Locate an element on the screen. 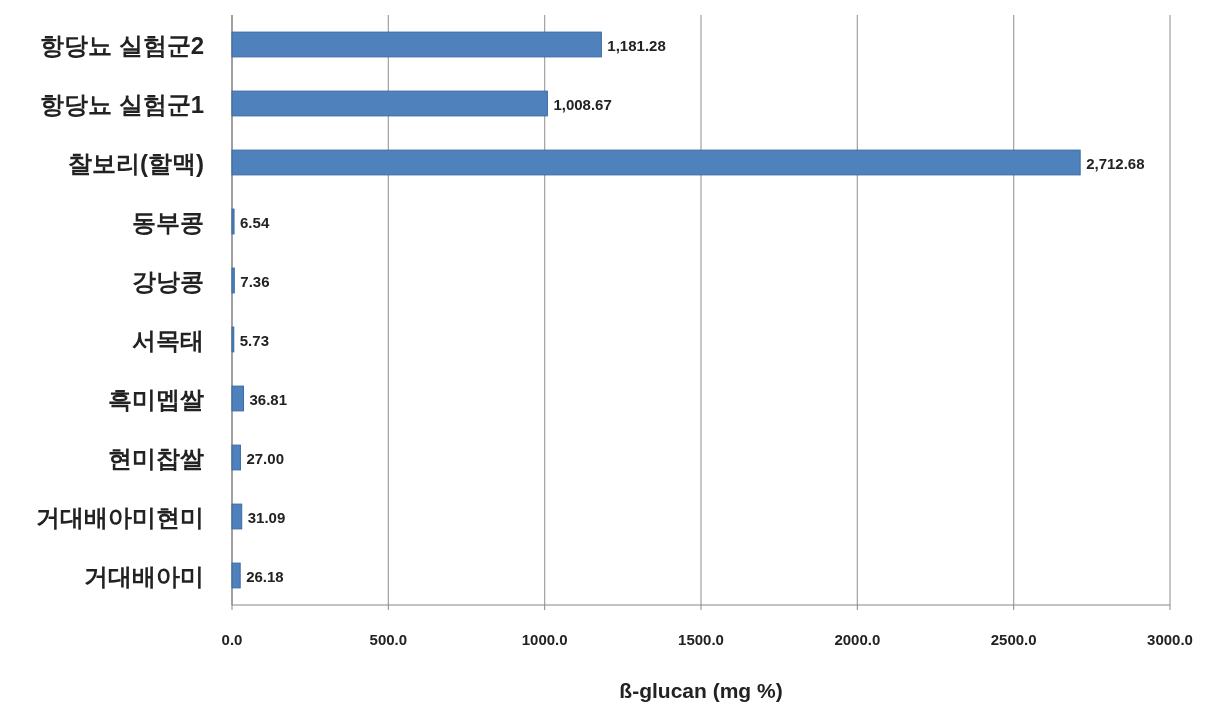 The image size is (1207, 715). data-label: 2,712.68 is located at coordinates (1115, 163).